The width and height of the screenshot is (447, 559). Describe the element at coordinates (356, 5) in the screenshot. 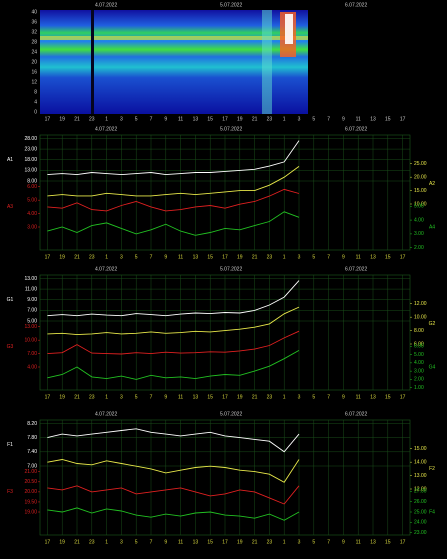

I see `spectrogram-date: 6.07.2022` at that location.